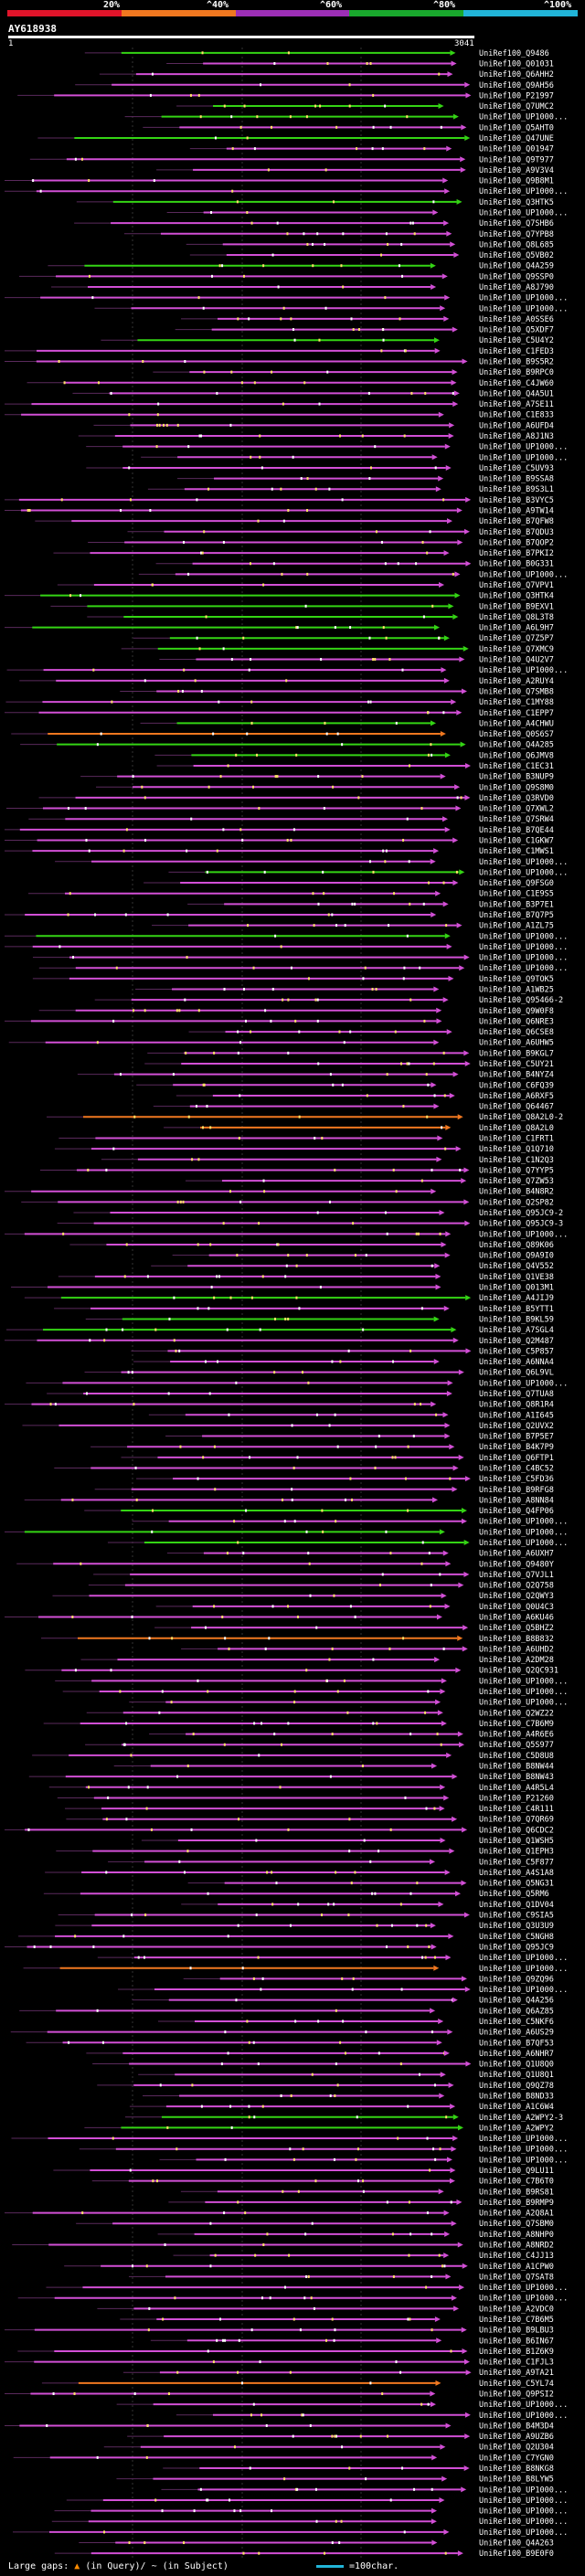  What do you see at coordinates (337, 691) in the screenshot?
I see `hit-row: UniRef100_Q7SMB8` at bounding box center [337, 691].